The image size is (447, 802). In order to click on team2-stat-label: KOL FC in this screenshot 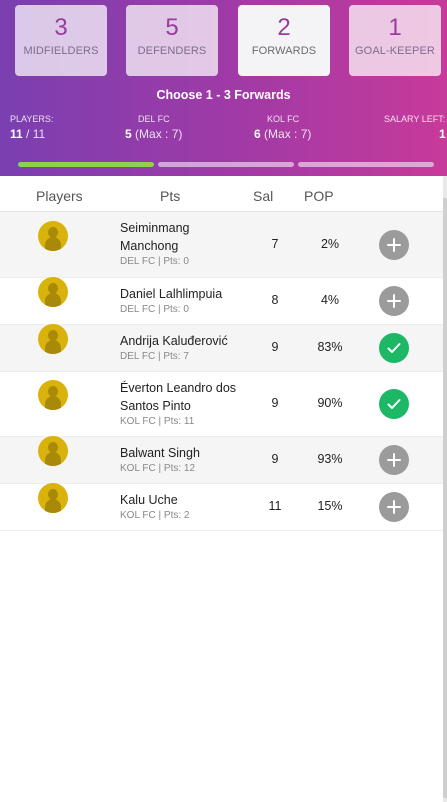, I will do `click(283, 119)`.